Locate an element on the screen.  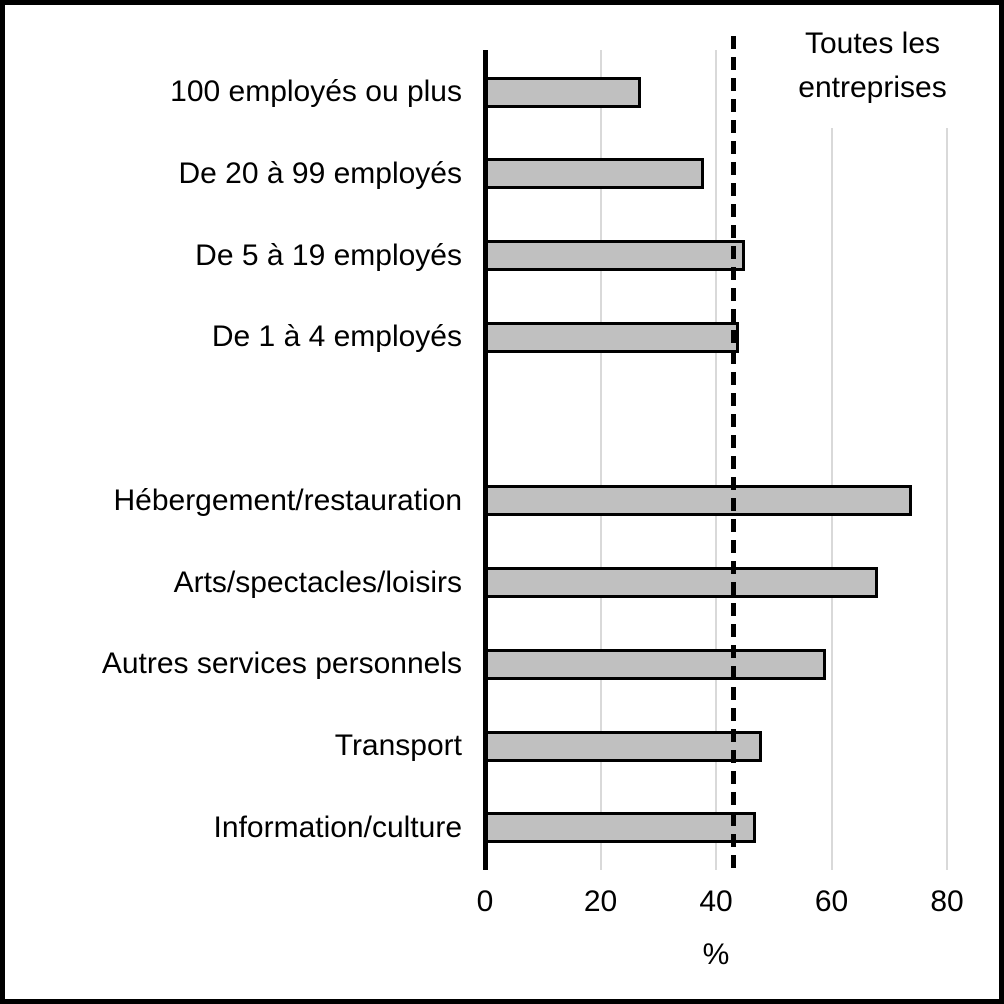
category-label-7: Autres services personnels is located at coordinates (281, 664).